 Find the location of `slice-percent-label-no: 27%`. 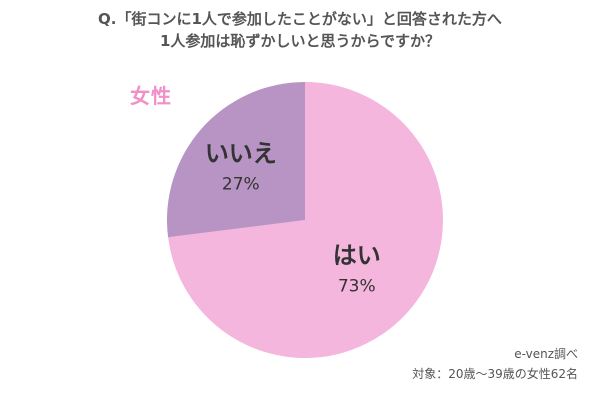

slice-percent-label-no: 27% is located at coordinates (241, 184).